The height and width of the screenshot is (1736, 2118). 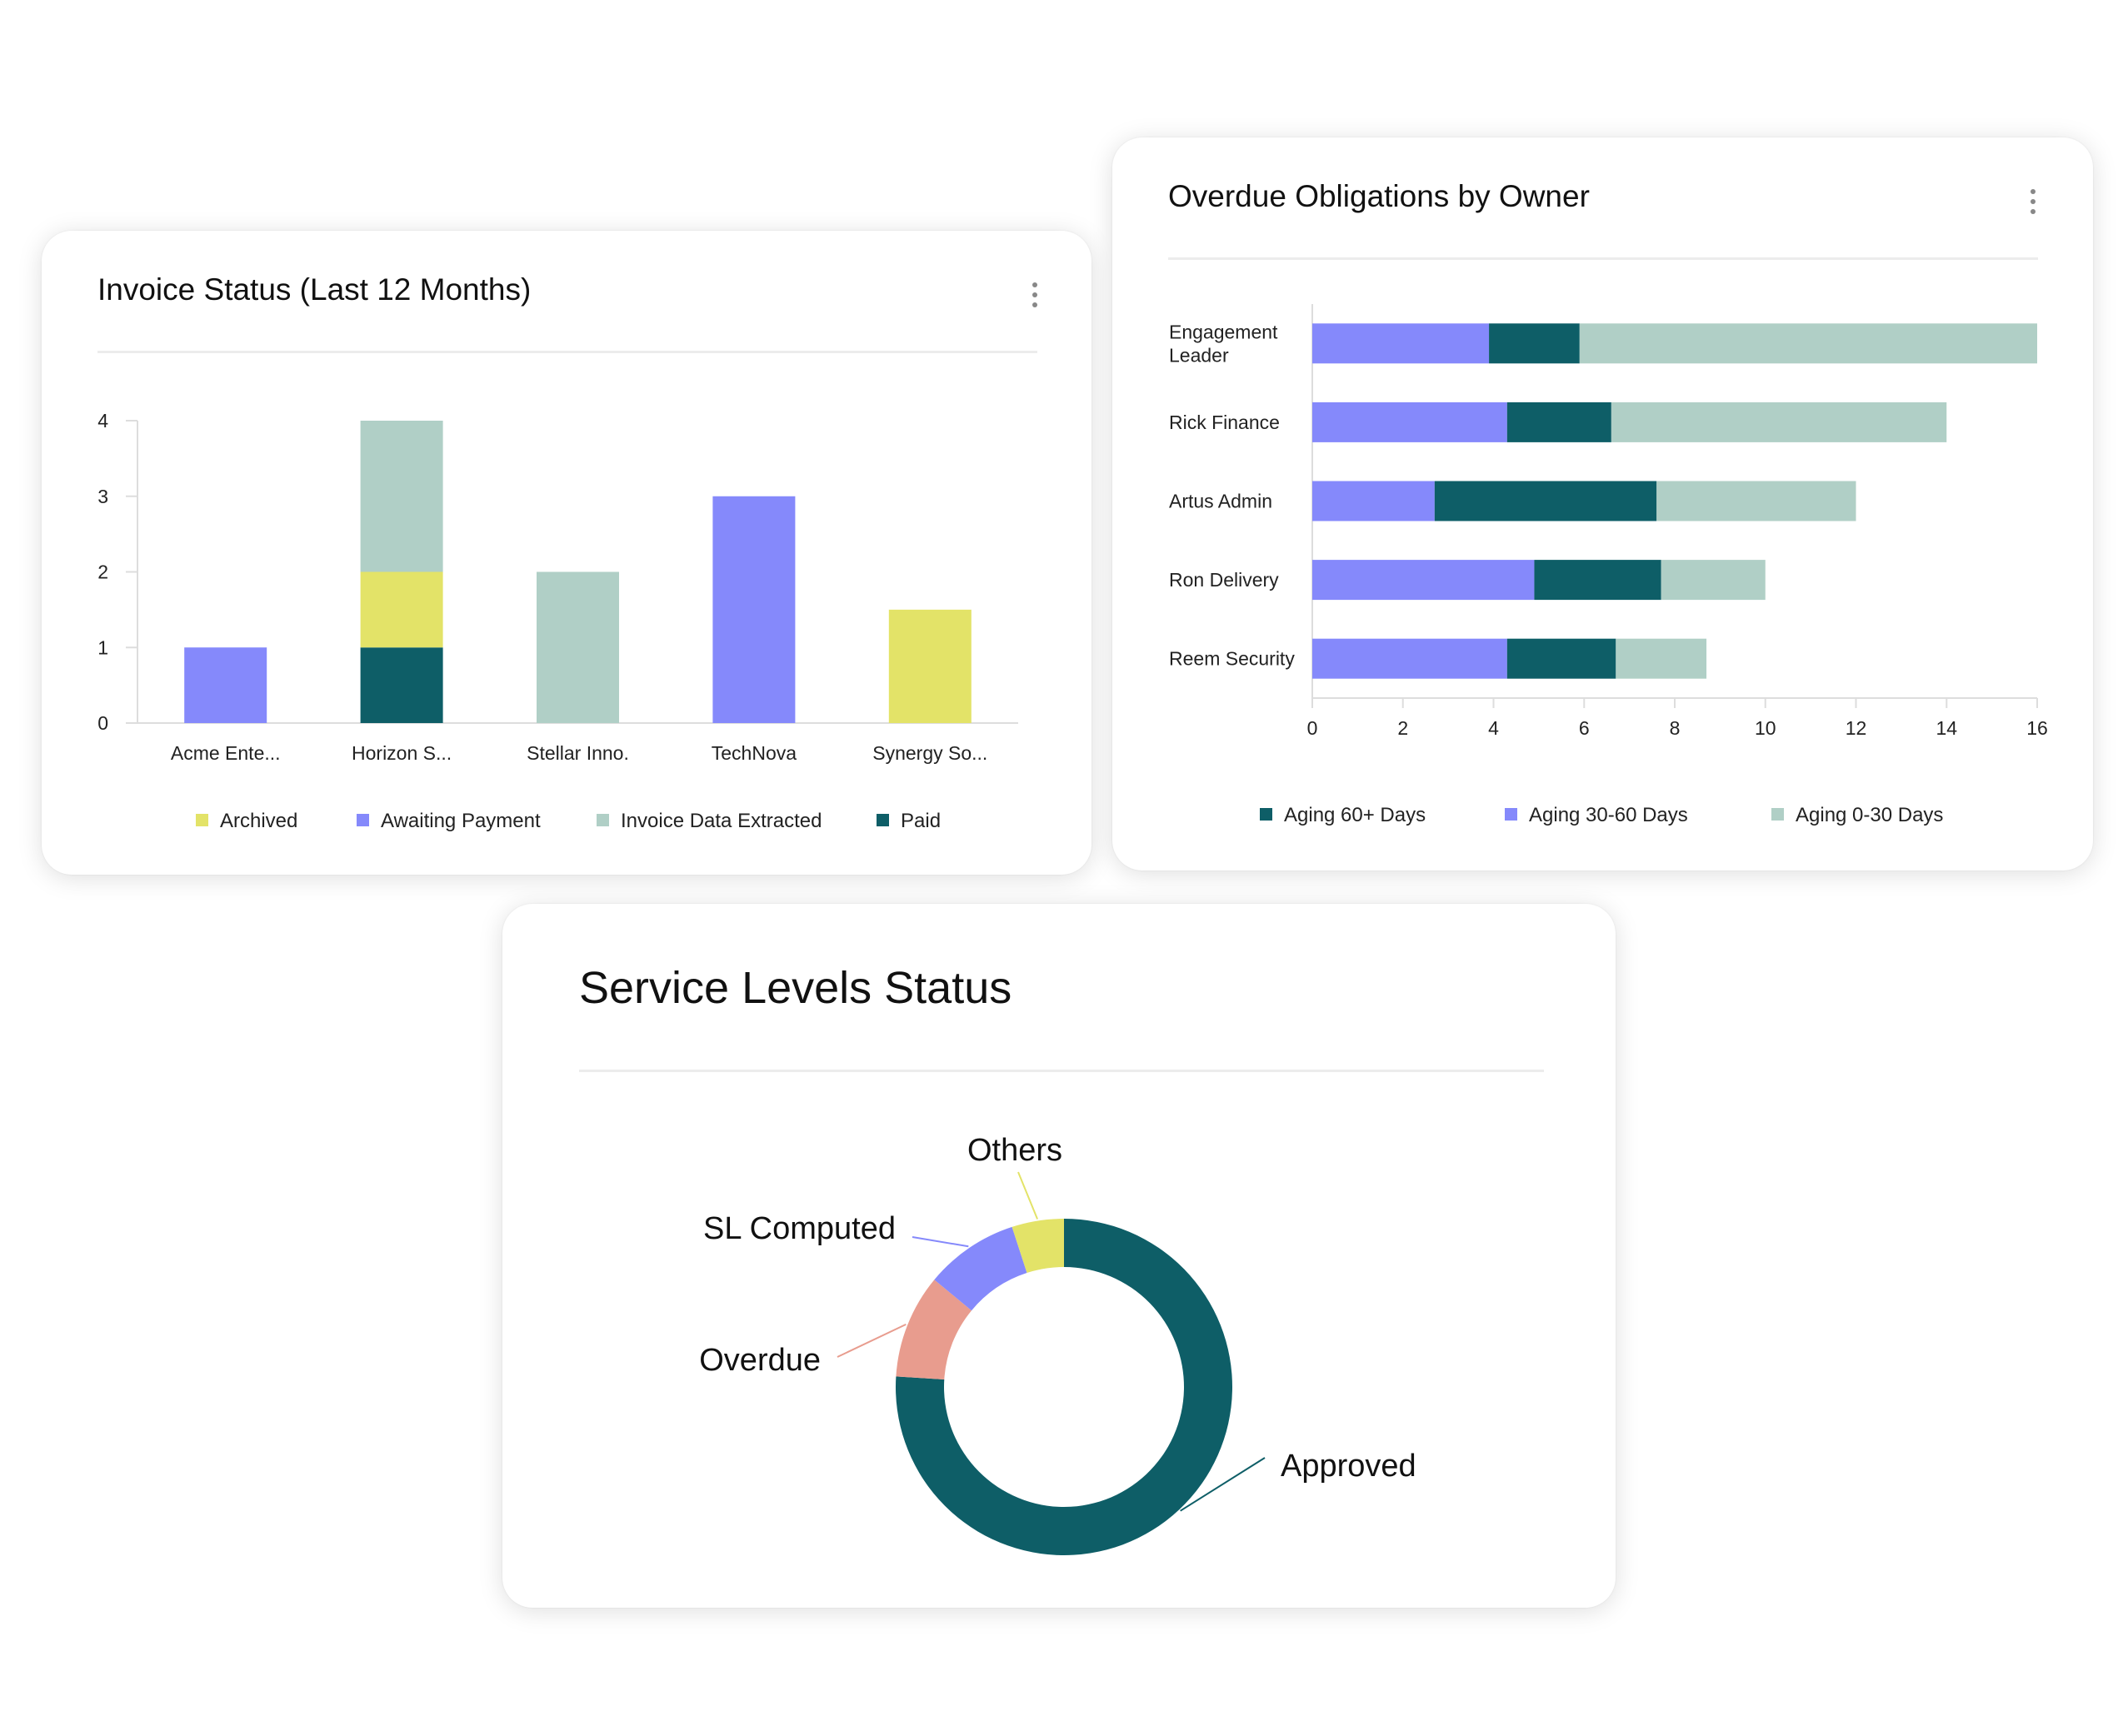 What do you see at coordinates (1028, 1196) in the screenshot?
I see `donut-leader-others` at bounding box center [1028, 1196].